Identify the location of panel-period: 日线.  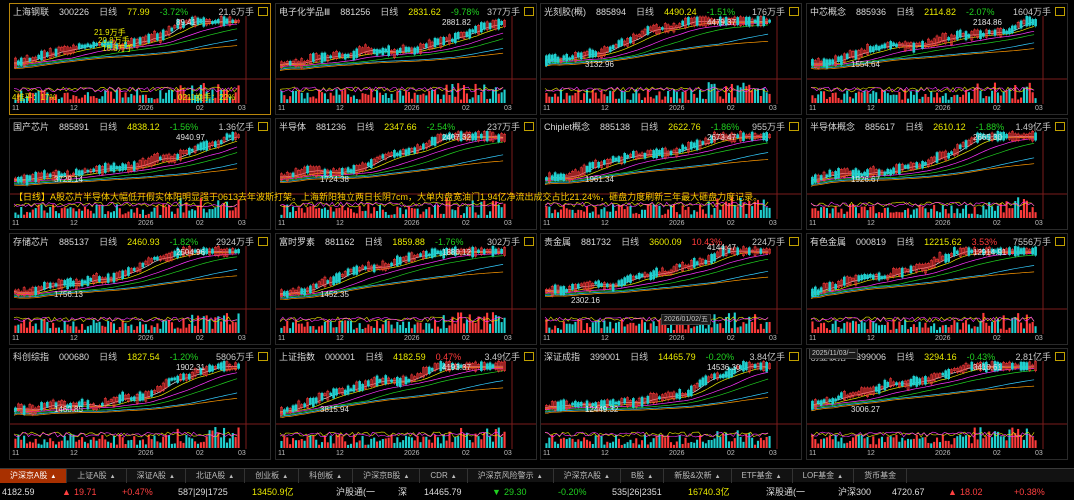
(365, 127).